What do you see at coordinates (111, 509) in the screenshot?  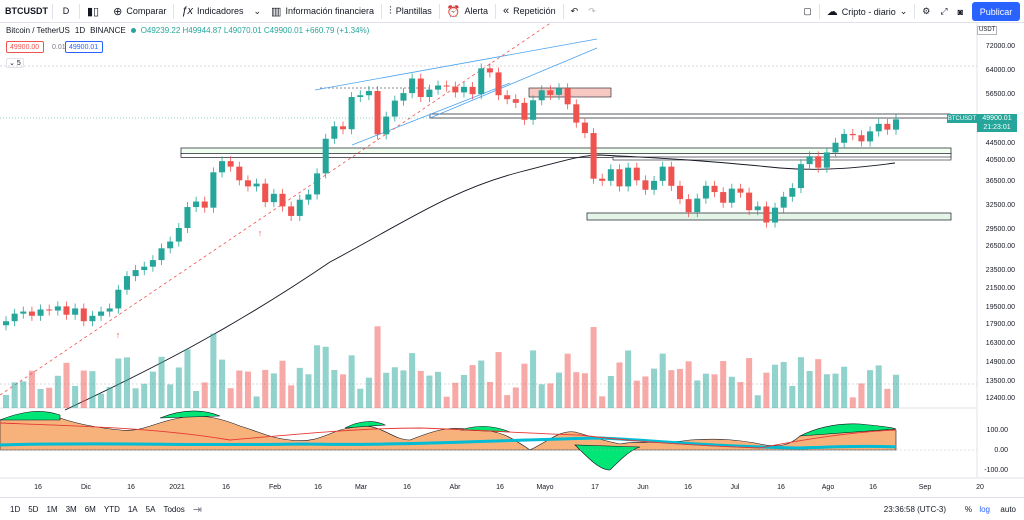 I see `range-button: YTD` at bounding box center [111, 509].